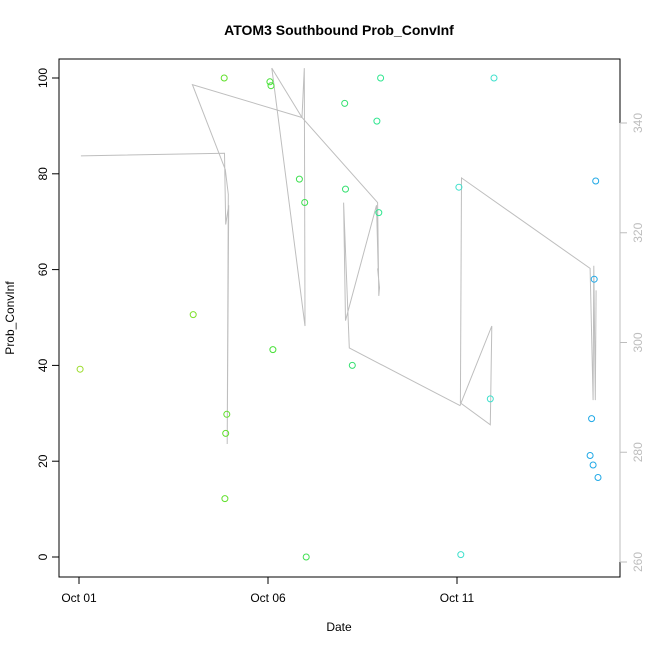 The width and height of the screenshot is (650, 650). I want to click on y2-axis: 260 280 300 320 340, so click(632, 342).